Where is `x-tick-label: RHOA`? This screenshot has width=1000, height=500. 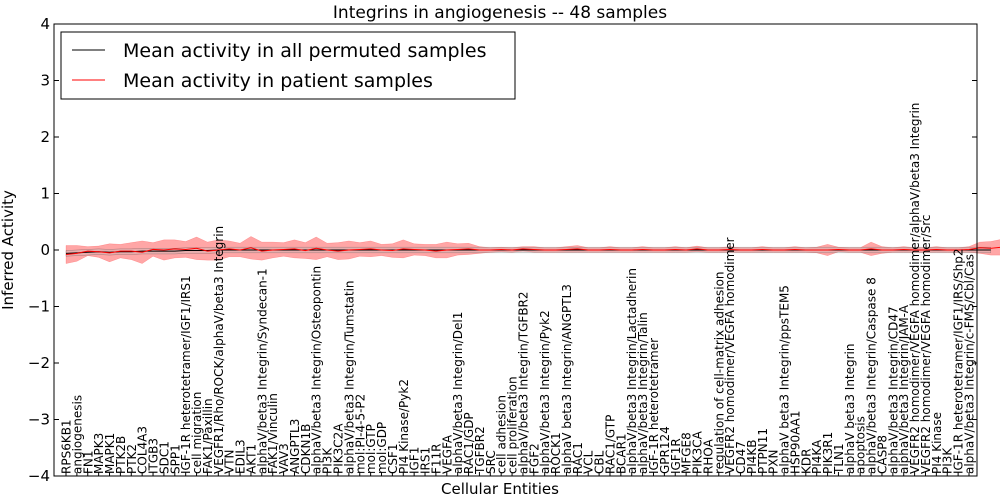 x-tick-label: RHOA is located at coordinates (708, 456).